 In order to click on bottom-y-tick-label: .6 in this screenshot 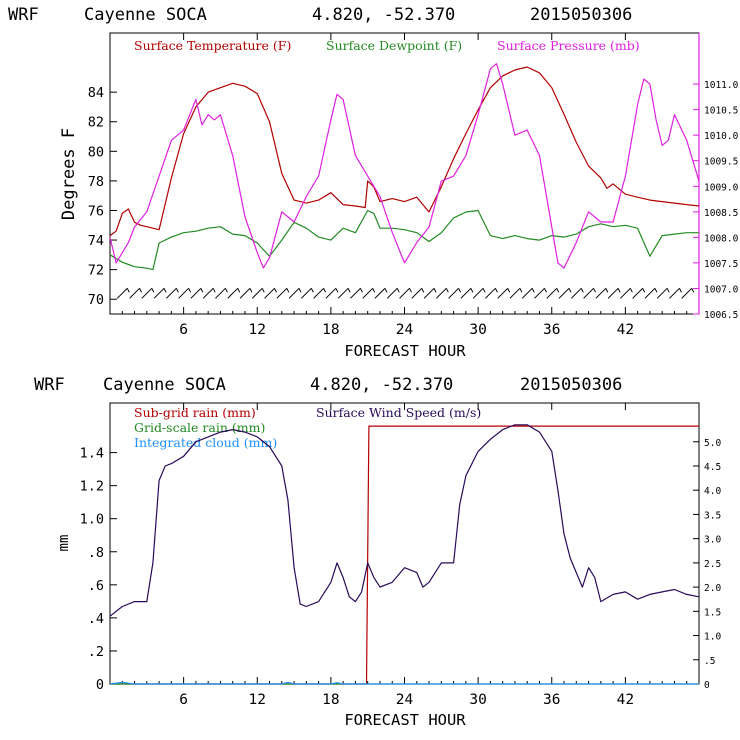, I will do `click(96, 586)`.